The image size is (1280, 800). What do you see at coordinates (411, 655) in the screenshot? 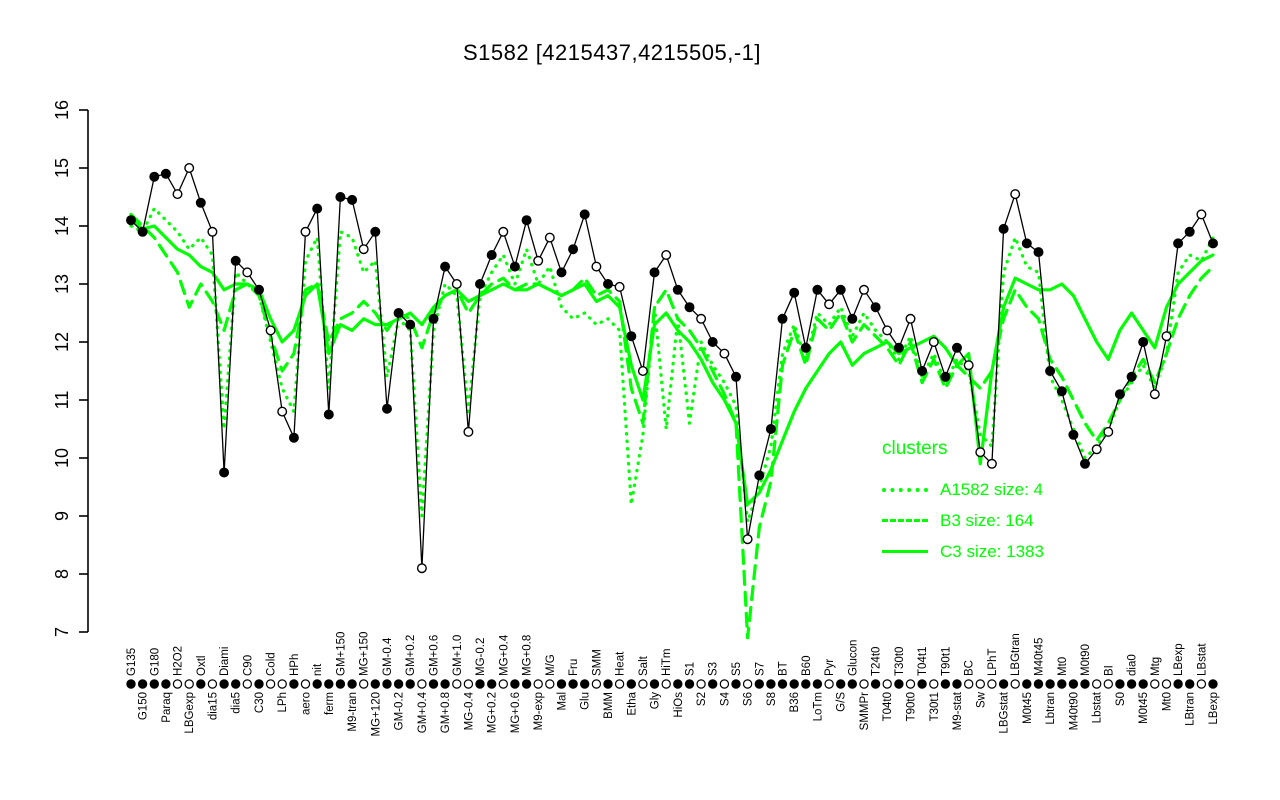
I see `x-tick-label: GM+0.2` at bounding box center [411, 655].